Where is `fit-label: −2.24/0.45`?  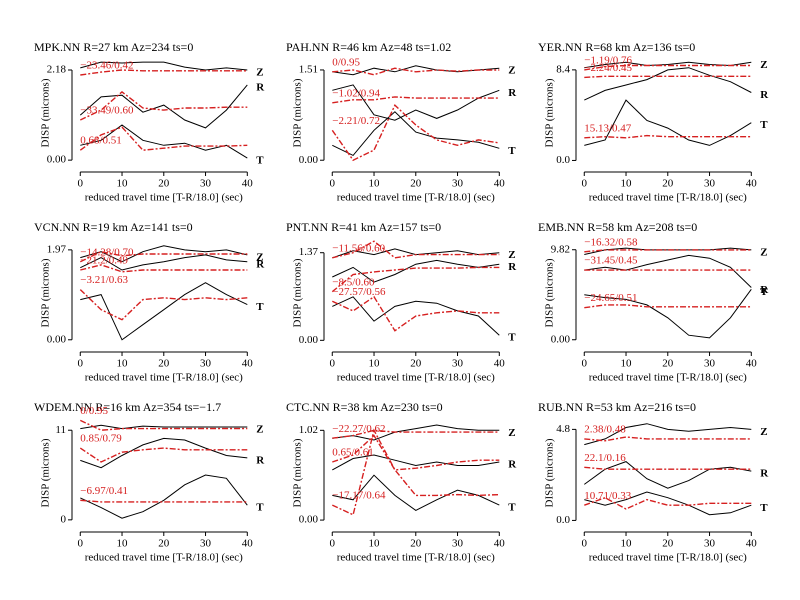
fit-label: −2.24/0.45 is located at coordinates (608, 68).